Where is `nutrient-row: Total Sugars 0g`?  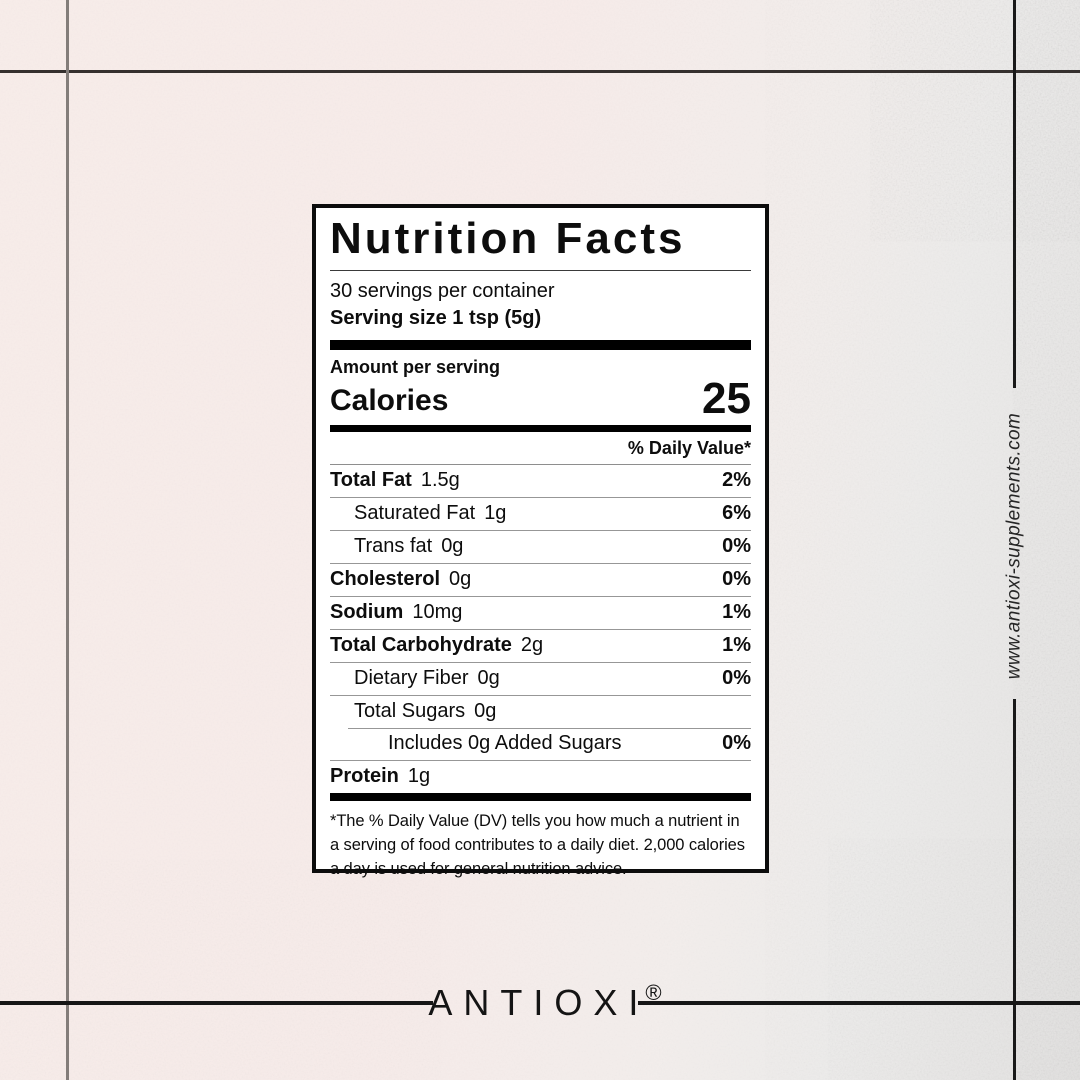 nutrient-row: Total Sugars 0g is located at coordinates (540, 711).